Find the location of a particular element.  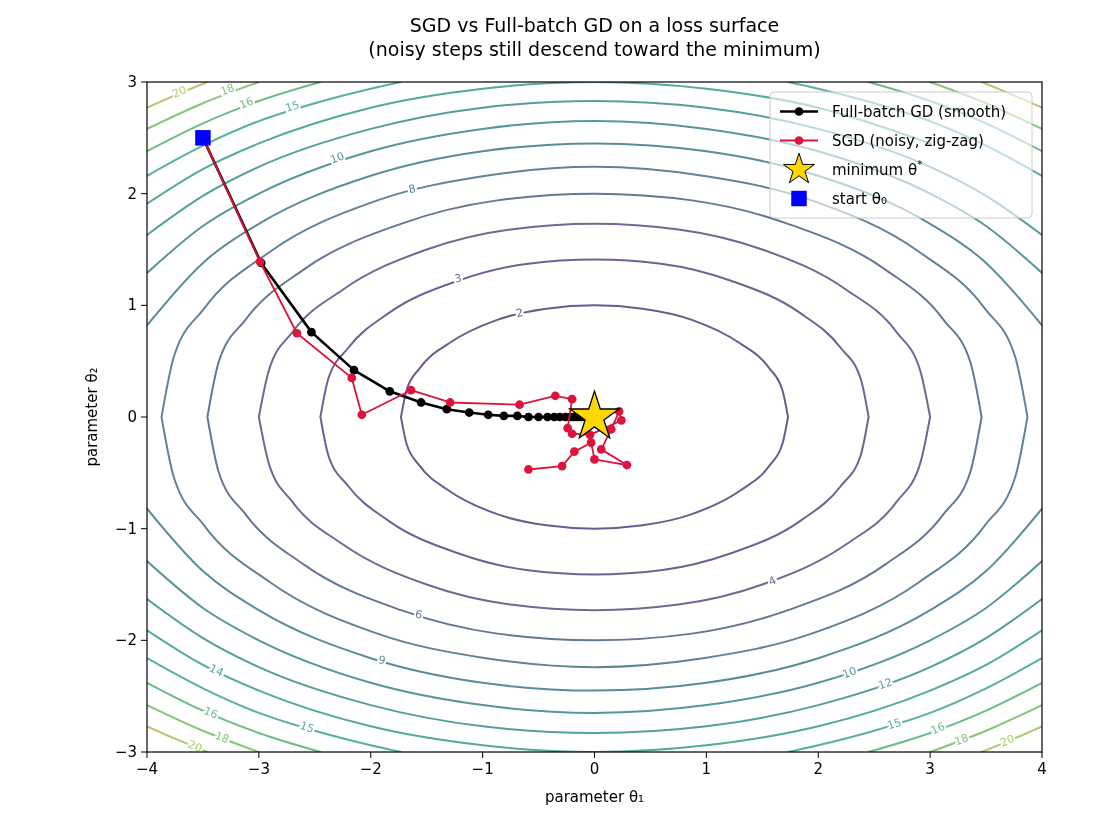

y-tick-label: 2 is located at coordinates (132, 193).